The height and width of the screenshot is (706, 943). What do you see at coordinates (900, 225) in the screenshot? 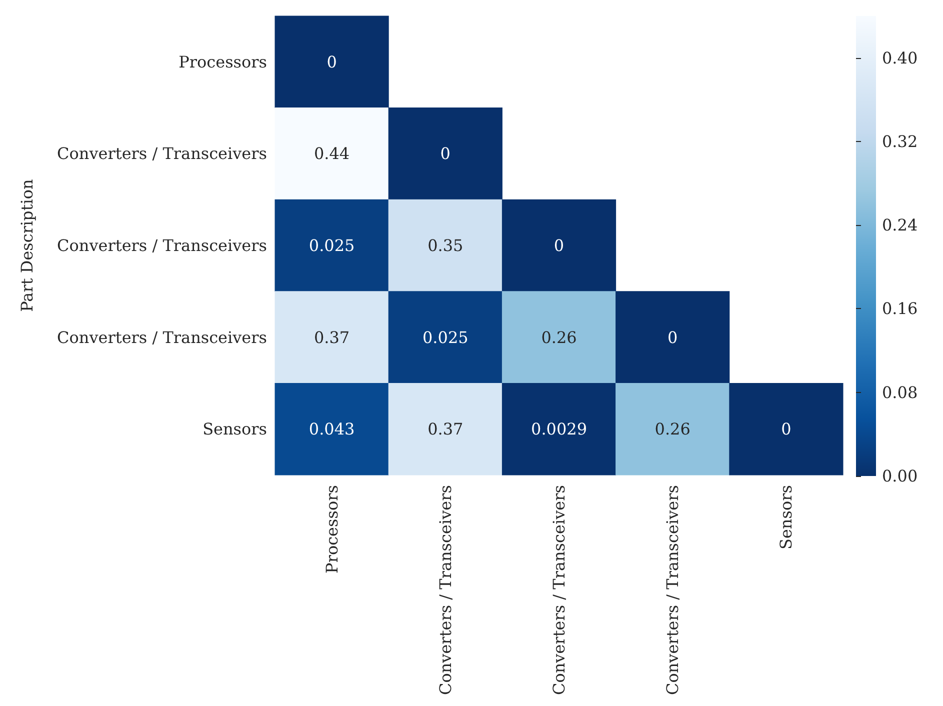
I see `color-bar-label: 0.24` at bounding box center [900, 225].